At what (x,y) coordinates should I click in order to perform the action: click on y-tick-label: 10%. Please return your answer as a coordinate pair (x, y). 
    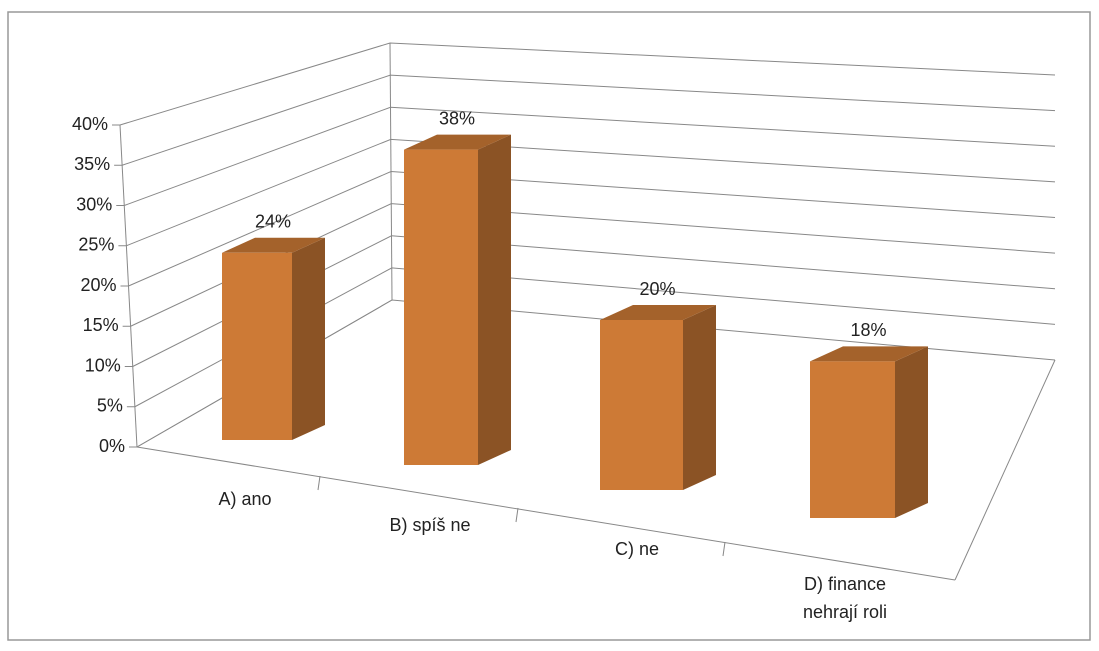
    Looking at the image, I should click on (103, 365).